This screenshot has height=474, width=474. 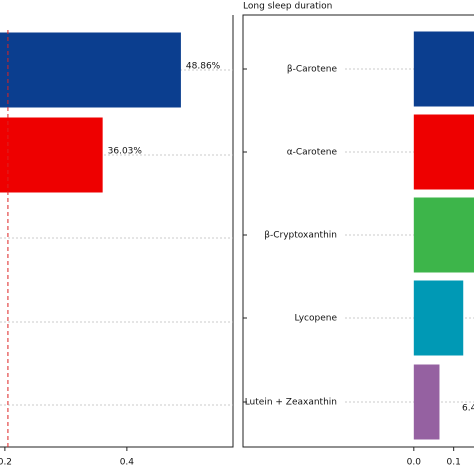 I want to click on x-tick-label: 0.4, so click(x=127, y=463).